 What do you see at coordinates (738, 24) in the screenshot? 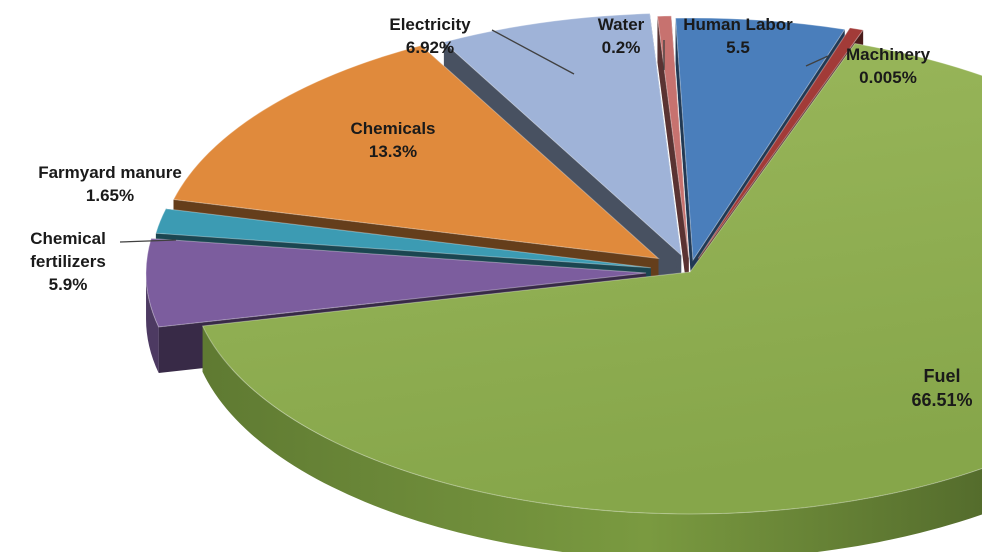
I see `slice-name-human-labor: Human Labor` at bounding box center [738, 24].